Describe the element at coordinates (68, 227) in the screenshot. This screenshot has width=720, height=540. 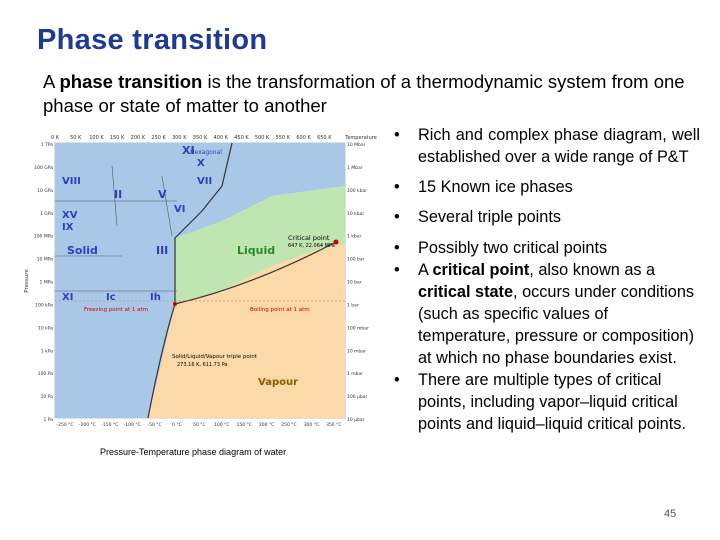
I see `diagram-label: IX` at that location.